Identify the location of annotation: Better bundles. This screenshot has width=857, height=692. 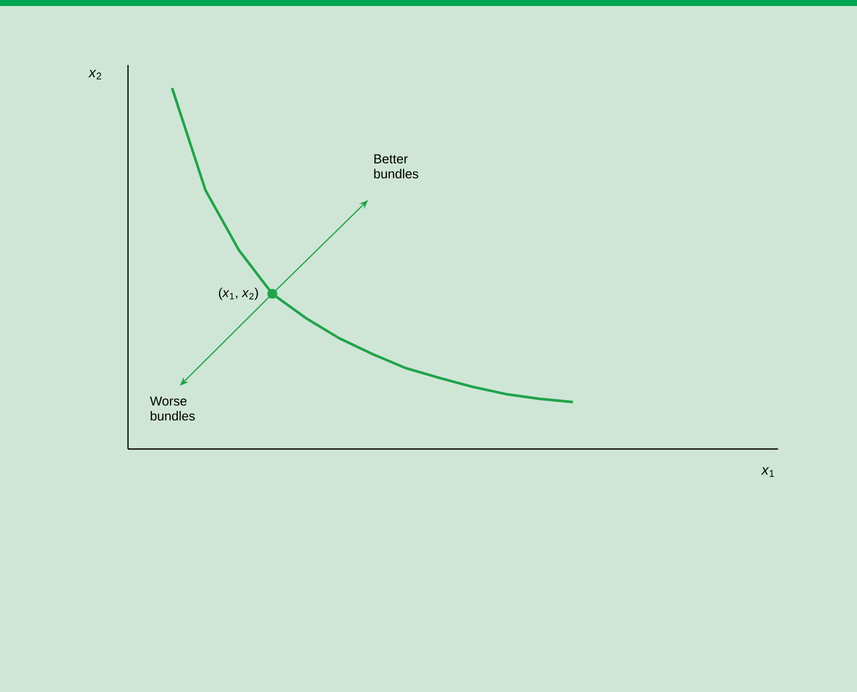
(396, 166).